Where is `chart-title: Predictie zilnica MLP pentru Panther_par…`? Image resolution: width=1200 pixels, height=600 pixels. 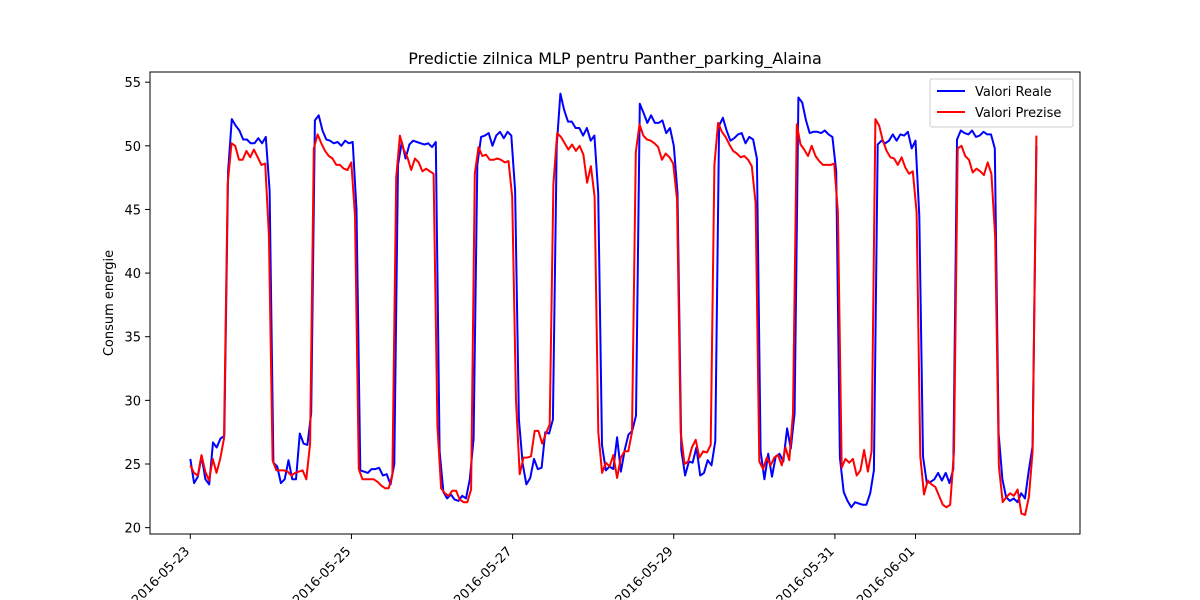 chart-title: Predictie zilnica MLP pentru Panther_par… is located at coordinates (615, 59).